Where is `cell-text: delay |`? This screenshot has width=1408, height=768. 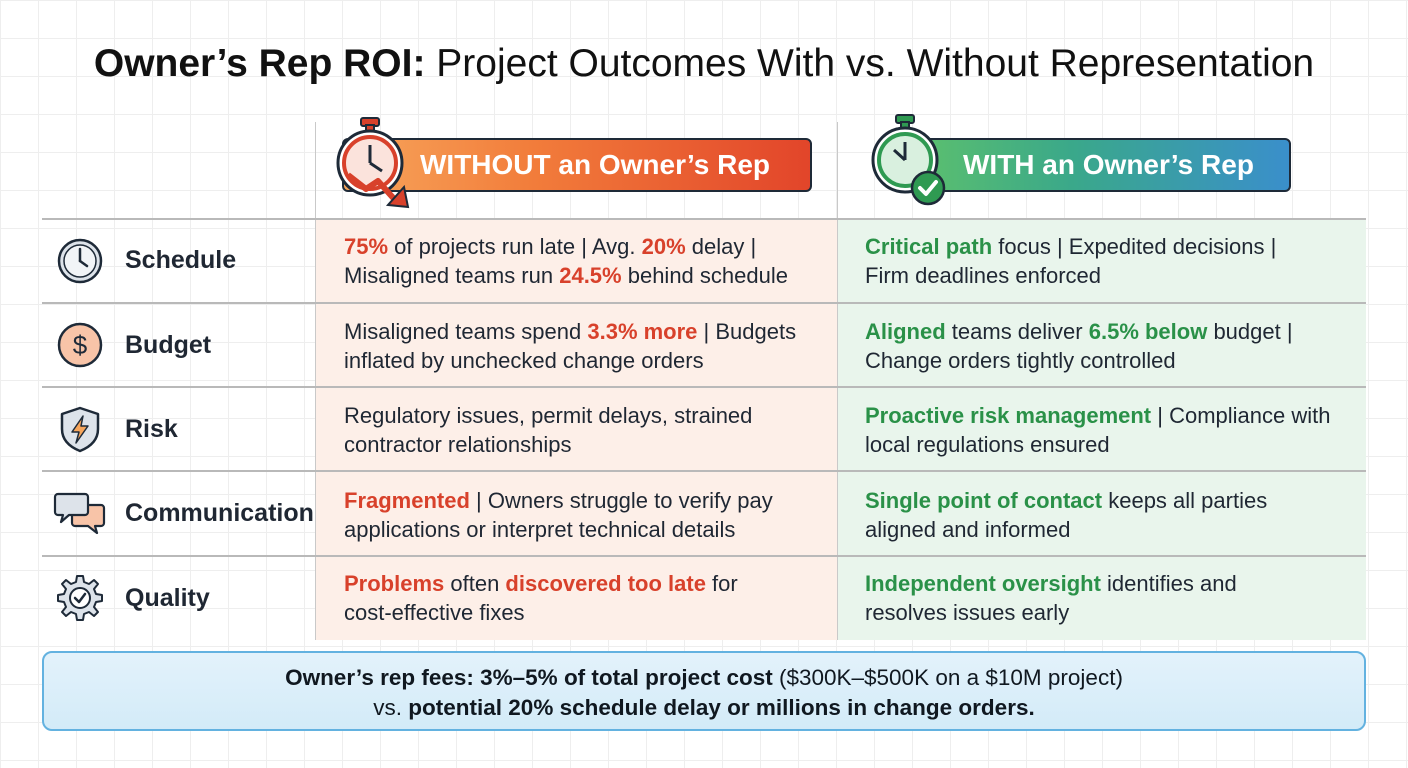
cell-text: delay | is located at coordinates (721, 246).